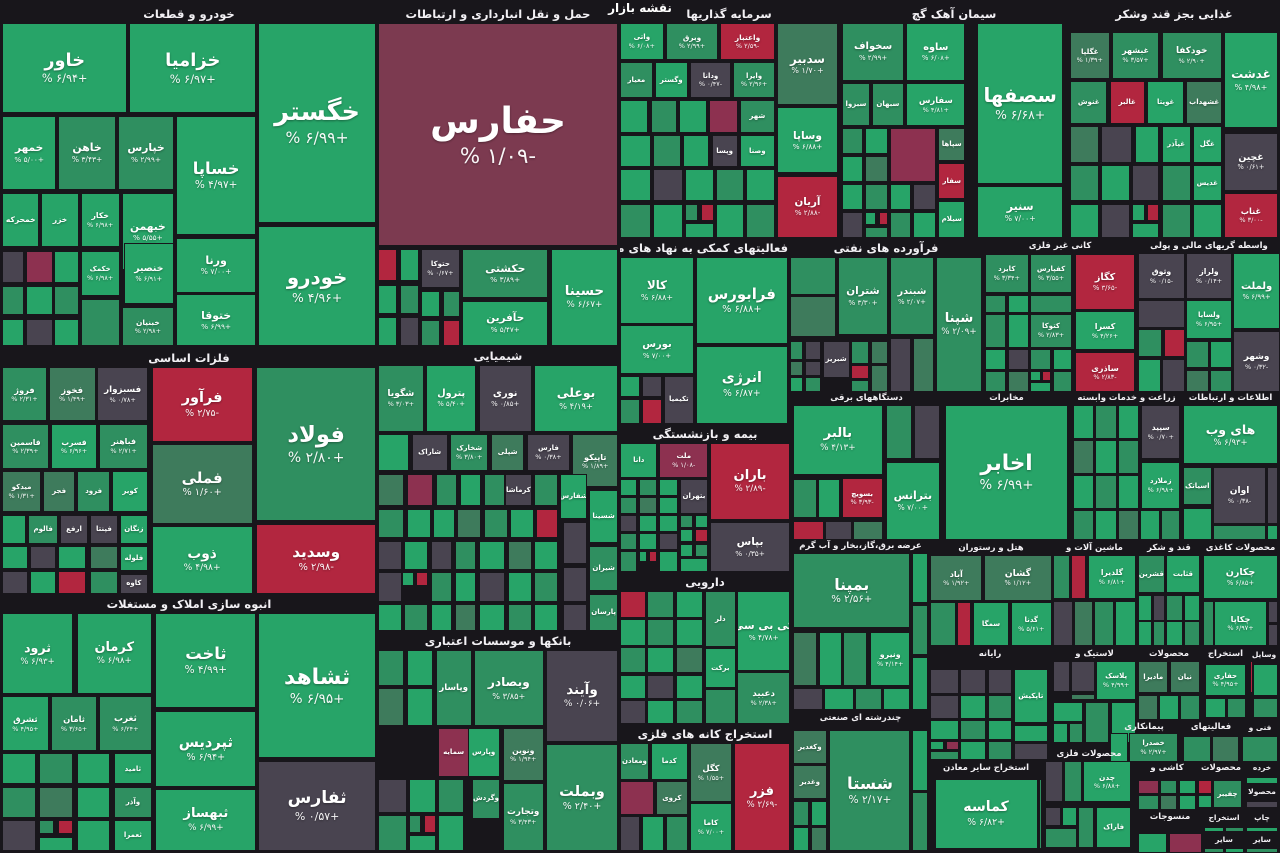  Describe the element at coordinates (22, 492) in the screenshot. I see `stock-tile-میدکو: میدکو +۱/۳۱ %` at that location.